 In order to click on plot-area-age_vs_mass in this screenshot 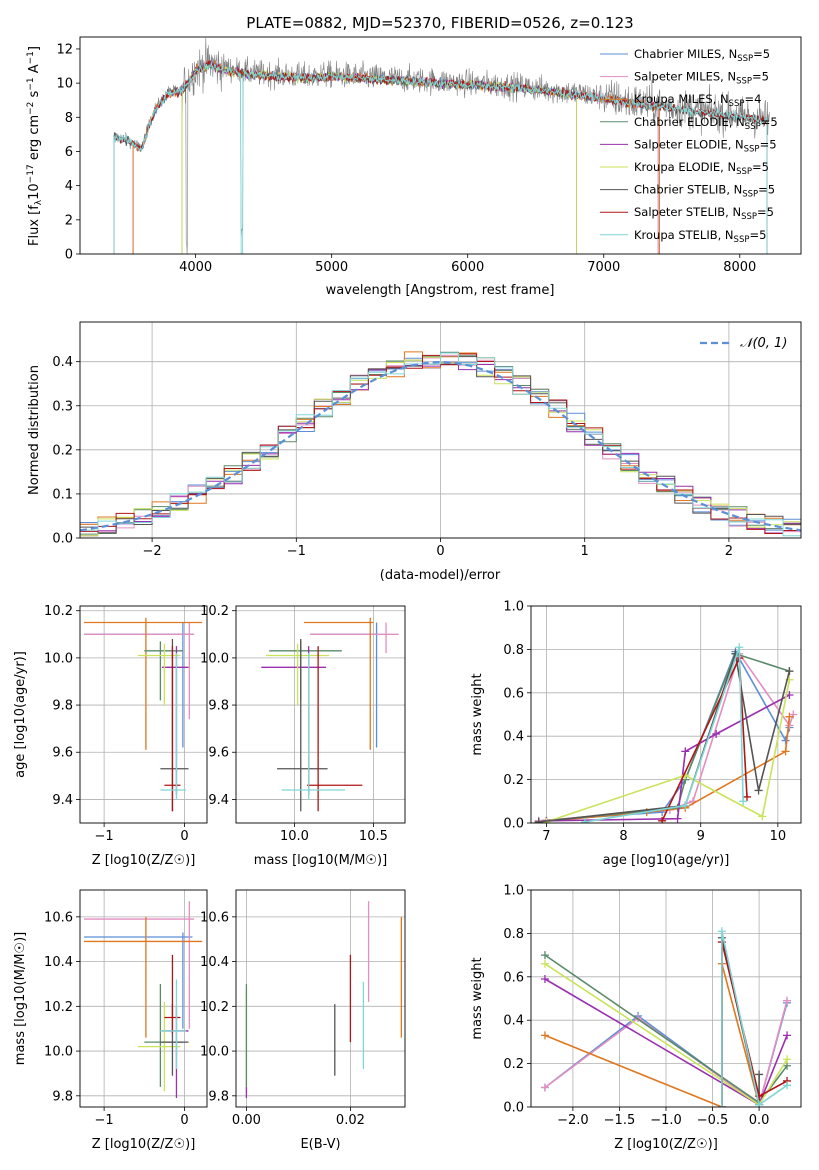, I will do `click(320, 714)`.